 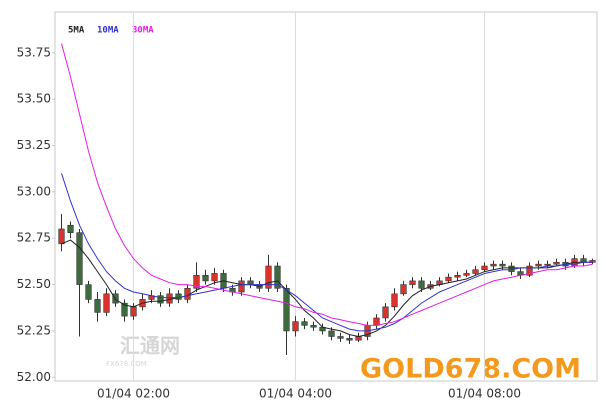 What do you see at coordinates (470, 369) in the screenshot?
I see `watermark: GOLD678.COM` at bounding box center [470, 369].